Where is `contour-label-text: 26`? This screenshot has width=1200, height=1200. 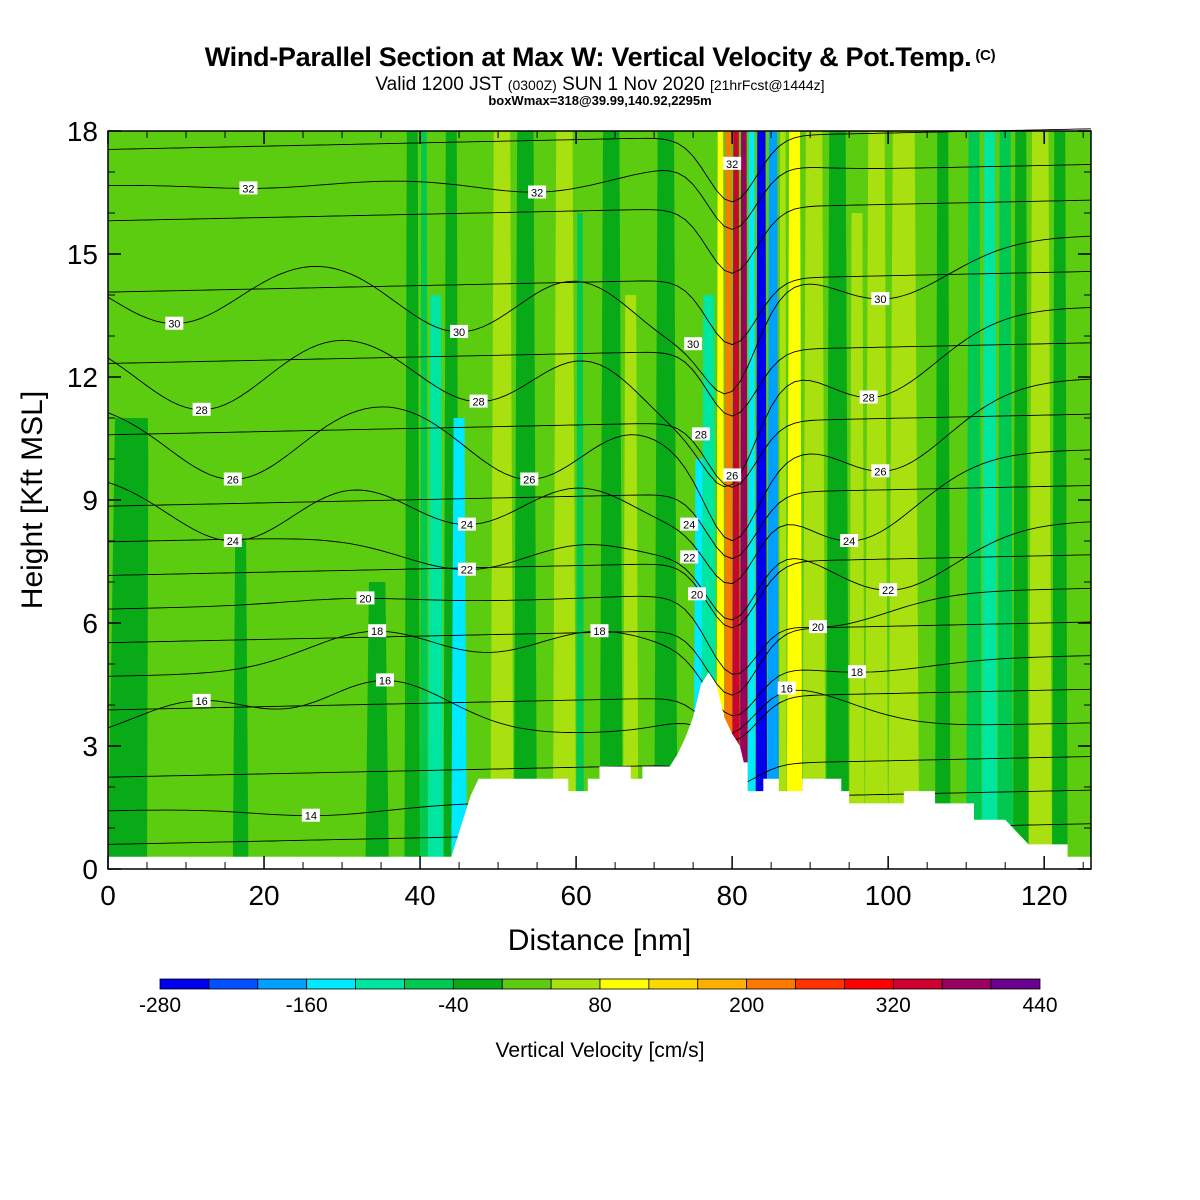 contour-label-text: 26 is located at coordinates (233, 481).